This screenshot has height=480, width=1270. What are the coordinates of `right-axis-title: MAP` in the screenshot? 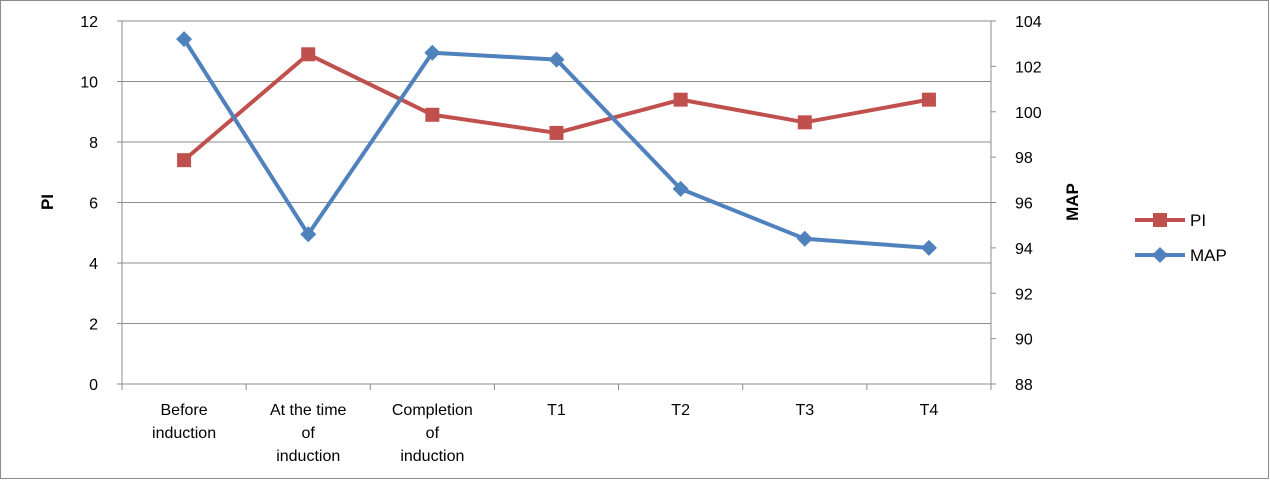 It's located at (1072, 202).